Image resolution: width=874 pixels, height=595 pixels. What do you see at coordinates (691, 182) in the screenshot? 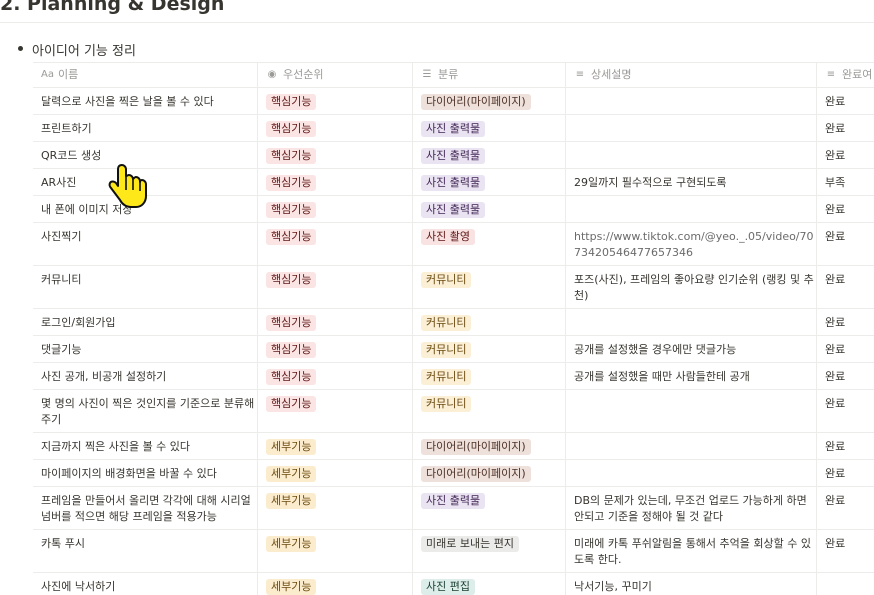
I see `cell-detail: 29일까지 필수적으로 구현되도록` at bounding box center [691, 182].